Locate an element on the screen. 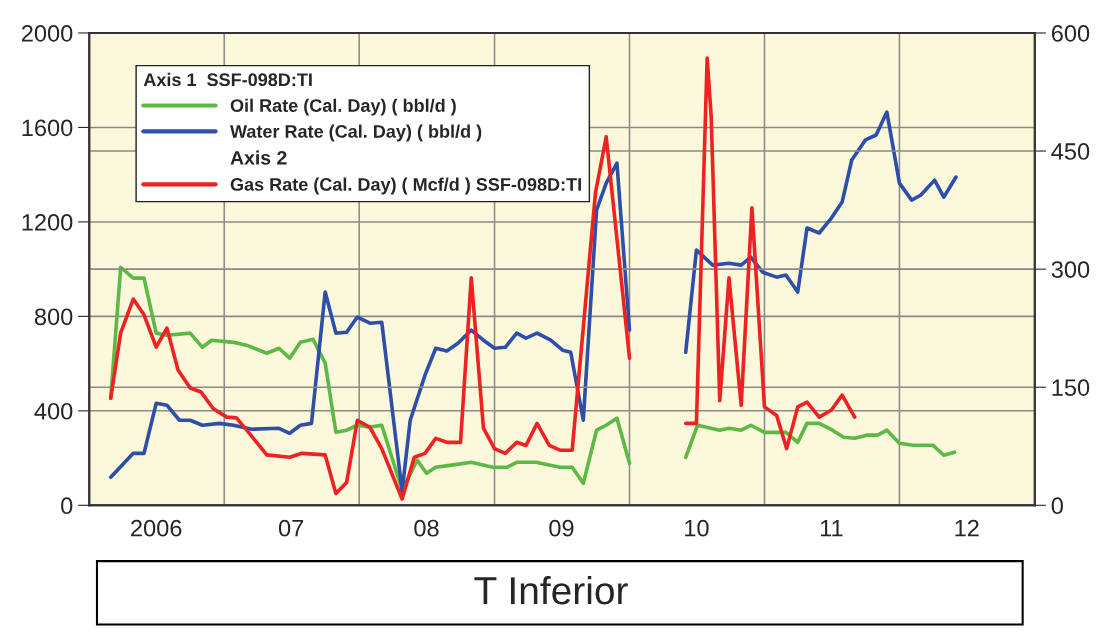 The height and width of the screenshot is (634, 1102). legend-title: Axis 1 SSF-098D:TI is located at coordinates (227, 79).